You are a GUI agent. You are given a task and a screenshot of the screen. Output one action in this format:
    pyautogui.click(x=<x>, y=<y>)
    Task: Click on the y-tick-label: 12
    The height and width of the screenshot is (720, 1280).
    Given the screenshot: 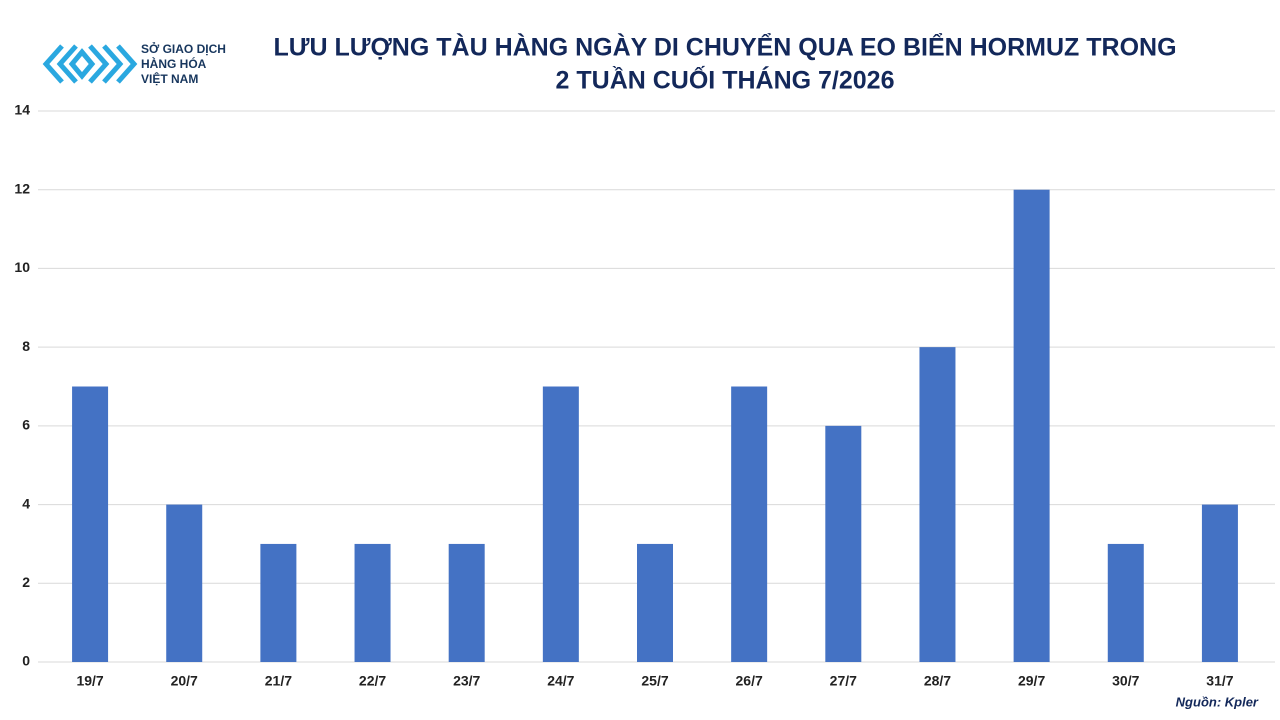 What is the action you would take?
    pyautogui.click(x=22, y=188)
    